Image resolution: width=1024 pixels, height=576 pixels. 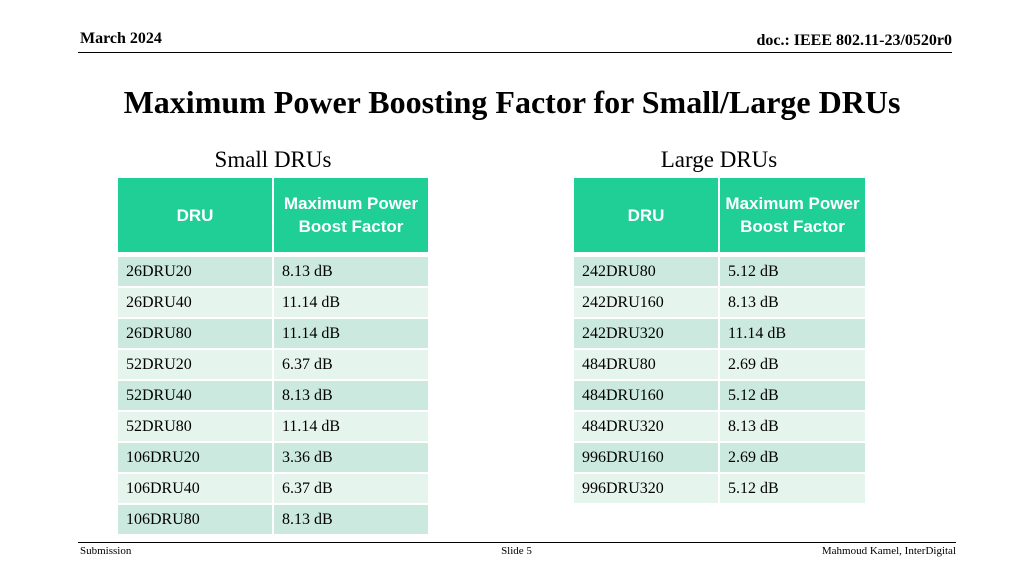 I want to click on header-doc-id: doc.: IEEE 802.11-23/0520r0, so click(x=854, y=40).